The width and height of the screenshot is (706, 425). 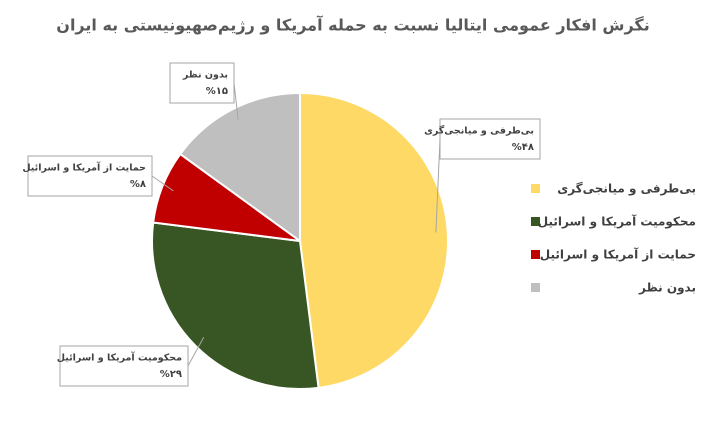 What do you see at coordinates (618, 255) in the screenshot?
I see `legend-label: حمایت از آمریکا و اسرائیل` at bounding box center [618, 255].